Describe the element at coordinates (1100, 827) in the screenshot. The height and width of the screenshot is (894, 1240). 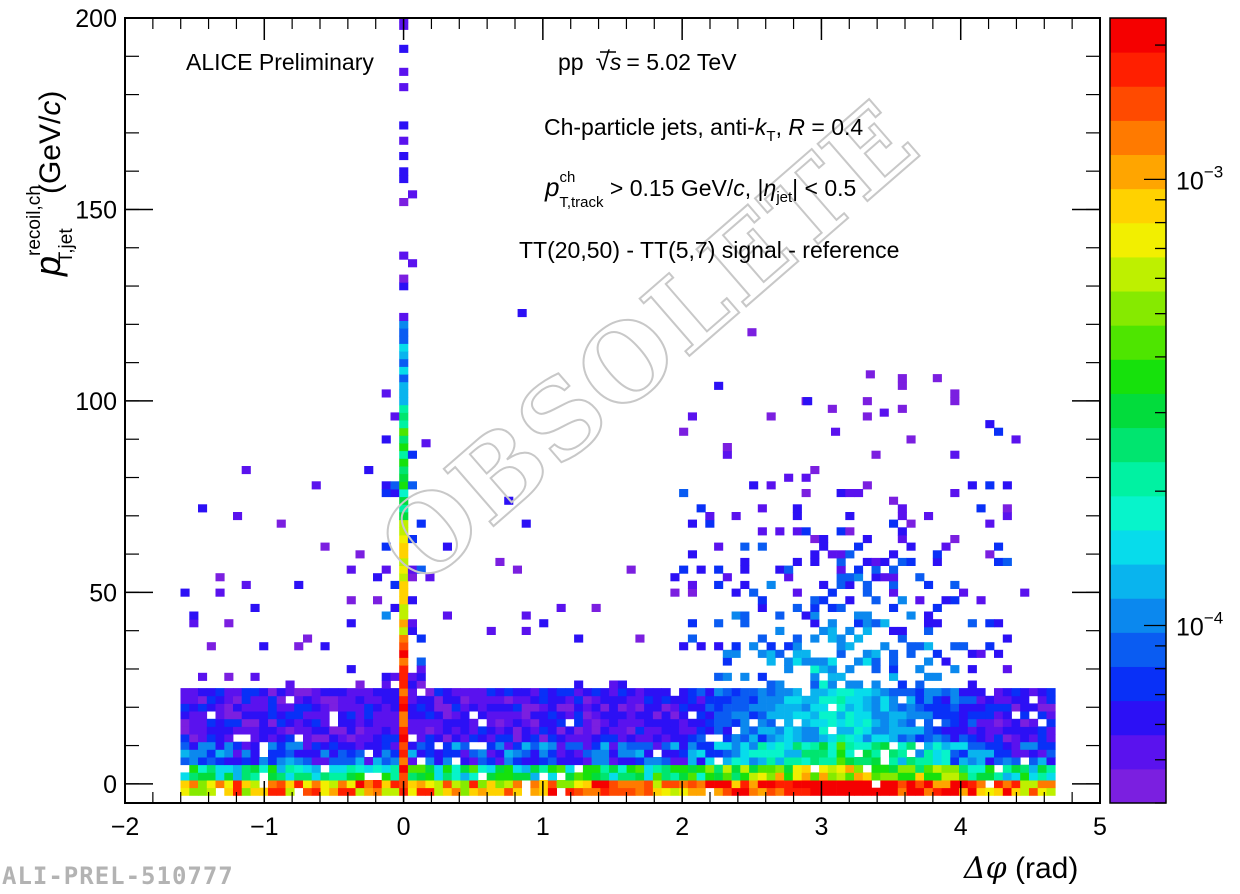
I see `x-tick-label: 5` at that location.